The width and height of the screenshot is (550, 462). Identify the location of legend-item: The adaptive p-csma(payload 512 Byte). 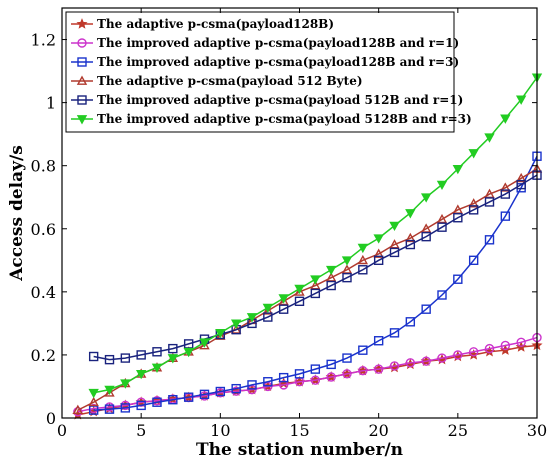
(217, 81).